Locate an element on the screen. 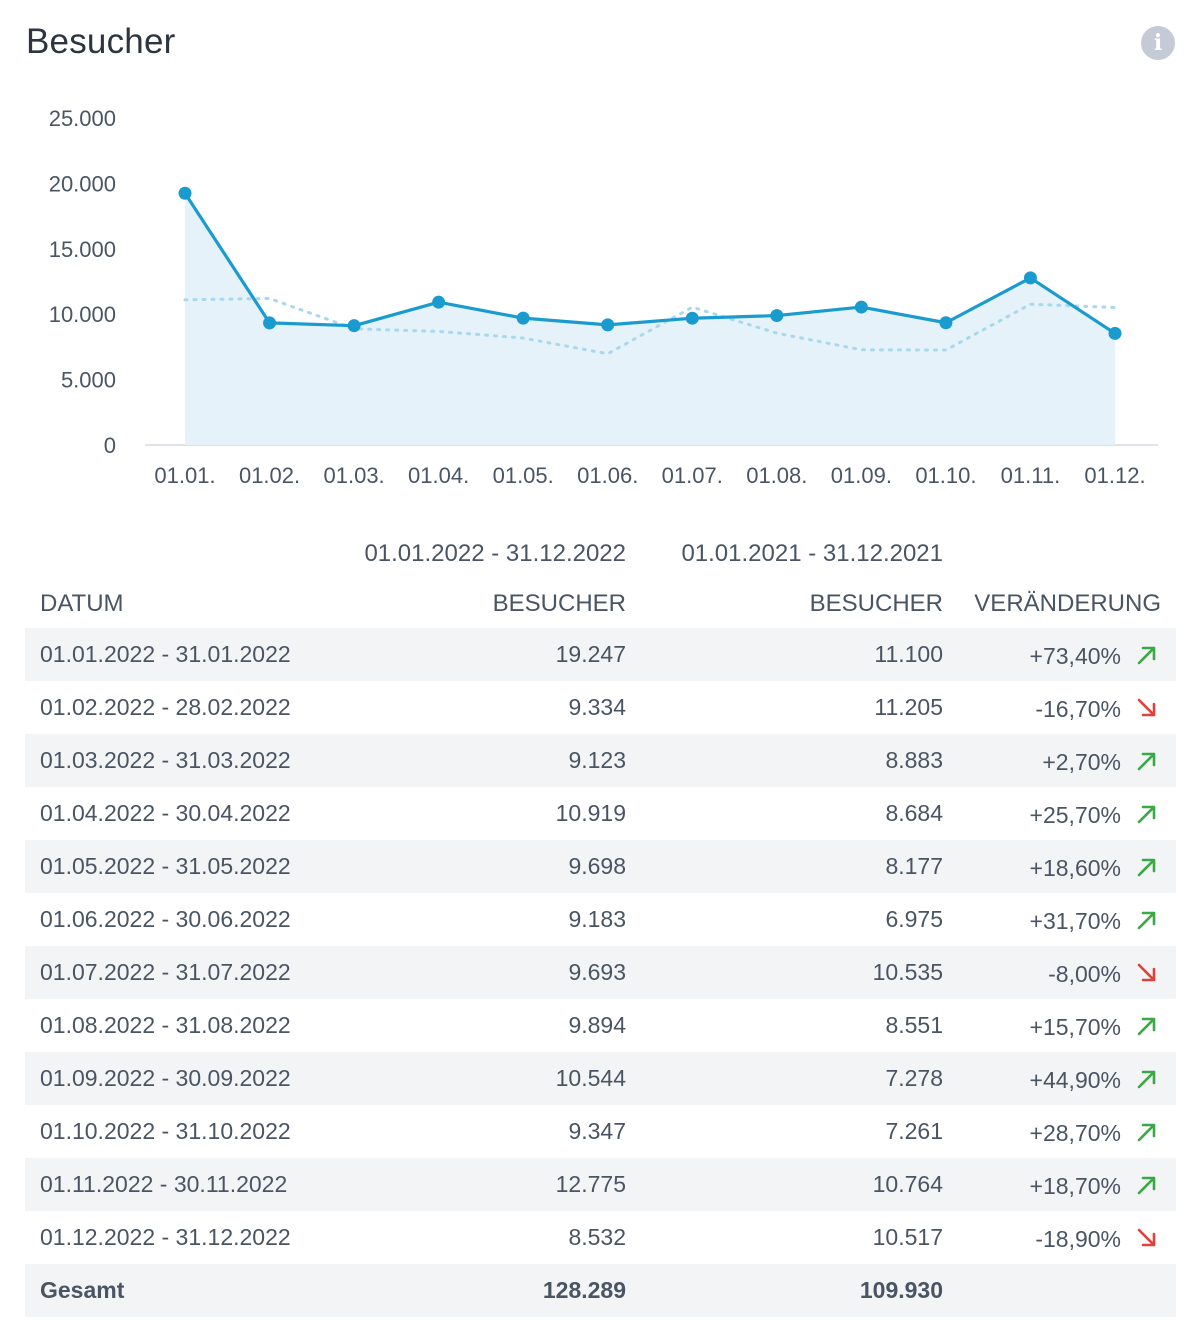  row-visitors-previous: 11.205 is located at coordinates (908, 707).